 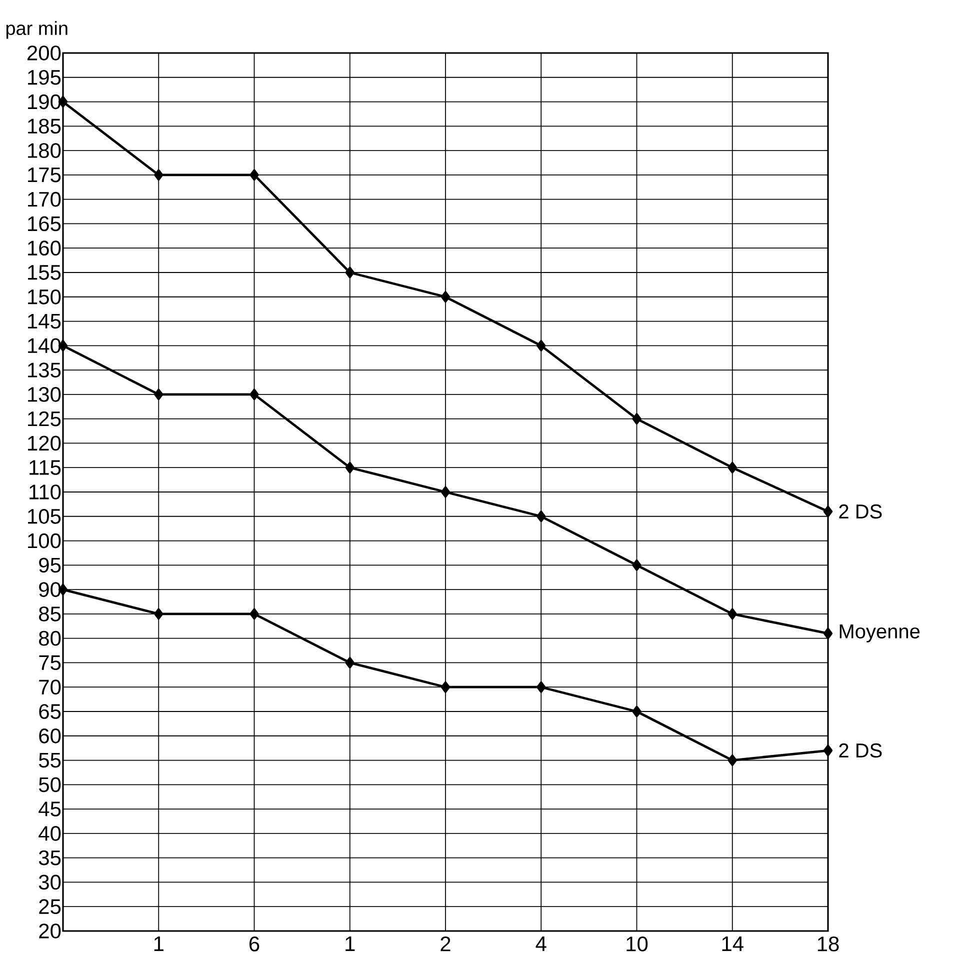 I want to click on y-tick-label: 185, so click(x=44, y=126).